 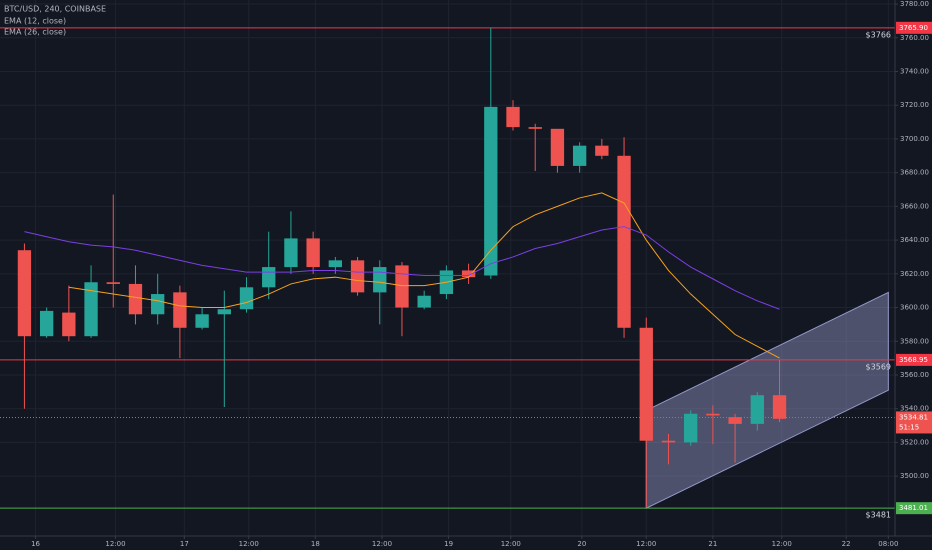 I want to click on x-tick-label: 21, so click(x=712, y=544).